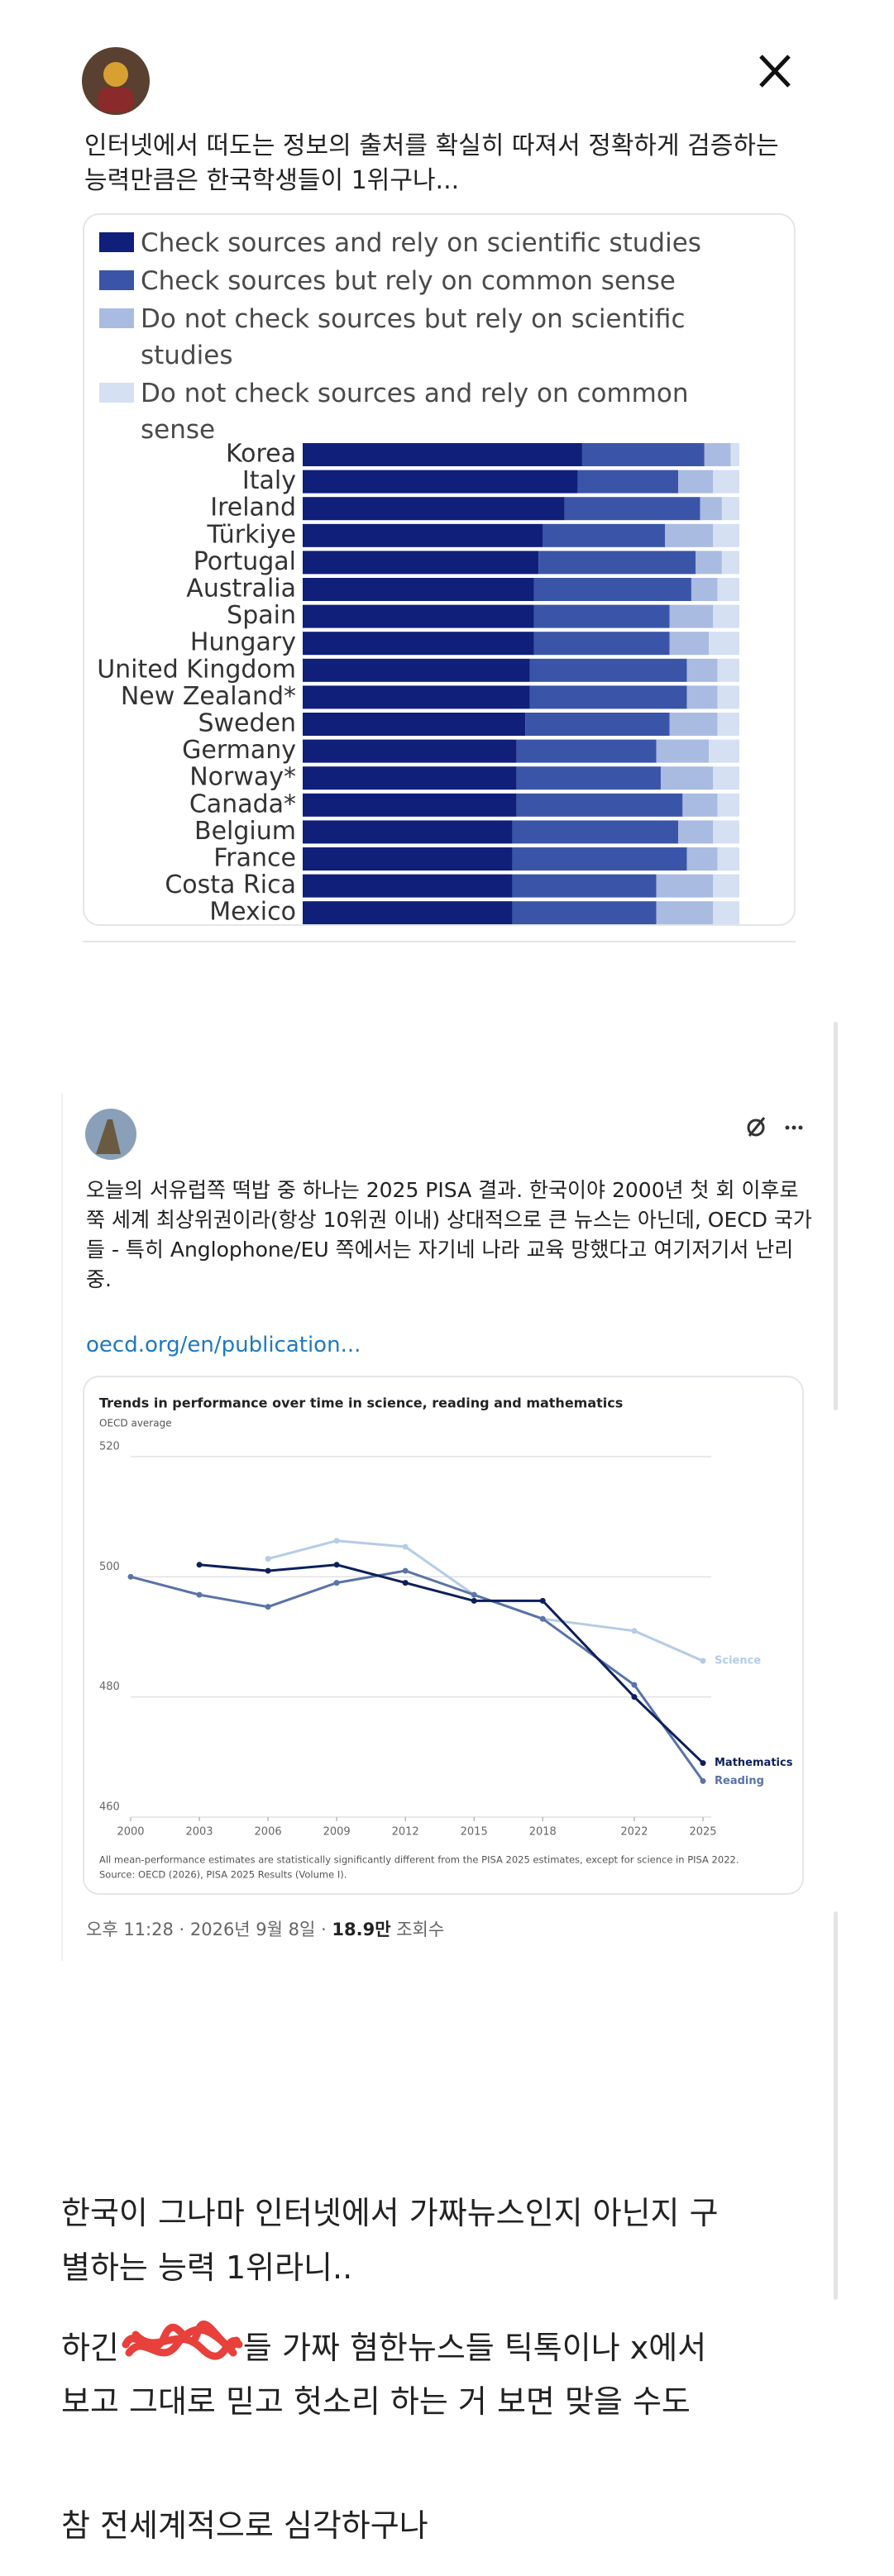 This screenshot has width=894, height=2576. I want to click on x-tick-label: 2012, so click(405, 1832).